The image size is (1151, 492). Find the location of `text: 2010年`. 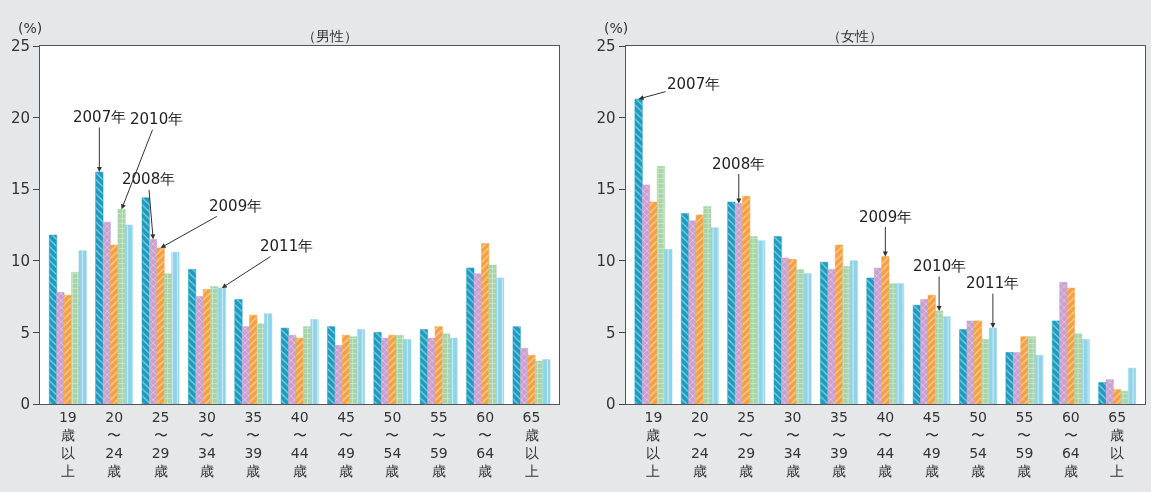

text: 2010年 is located at coordinates (157, 119).